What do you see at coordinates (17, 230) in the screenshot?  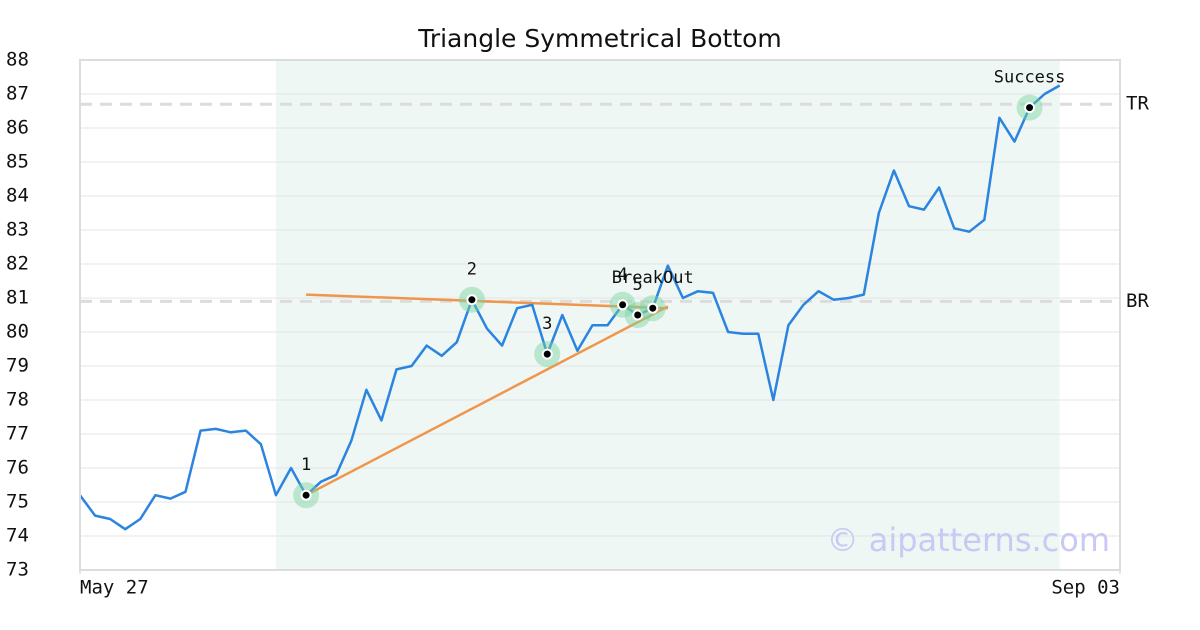 I see `y-tick-label: 83` at bounding box center [17, 230].